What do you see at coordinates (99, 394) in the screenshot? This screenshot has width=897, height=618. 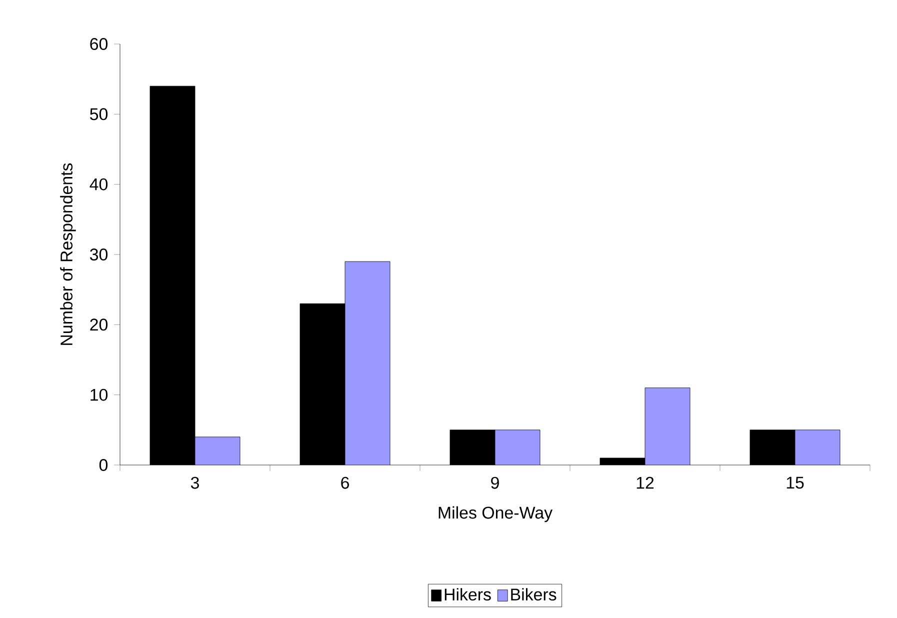 I see `y-tick-label: 10` at bounding box center [99, 394].